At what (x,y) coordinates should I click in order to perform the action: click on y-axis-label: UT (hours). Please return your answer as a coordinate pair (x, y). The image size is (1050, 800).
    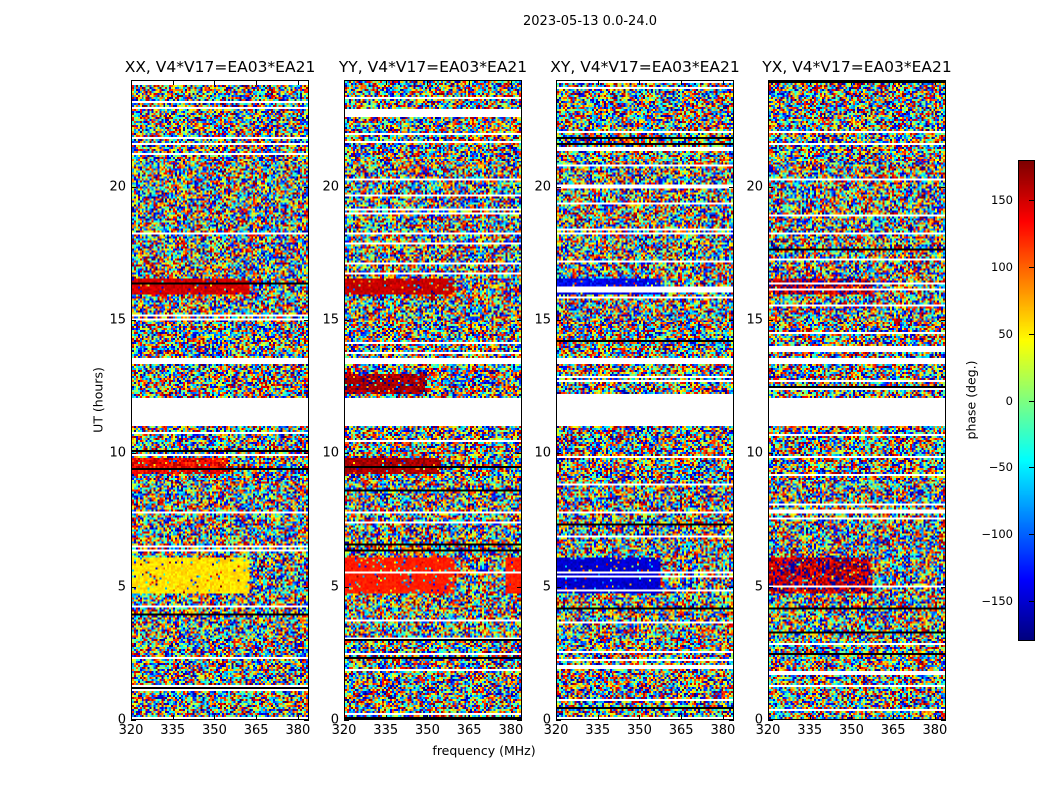
    Looking at the image, I should click on (98, 400).